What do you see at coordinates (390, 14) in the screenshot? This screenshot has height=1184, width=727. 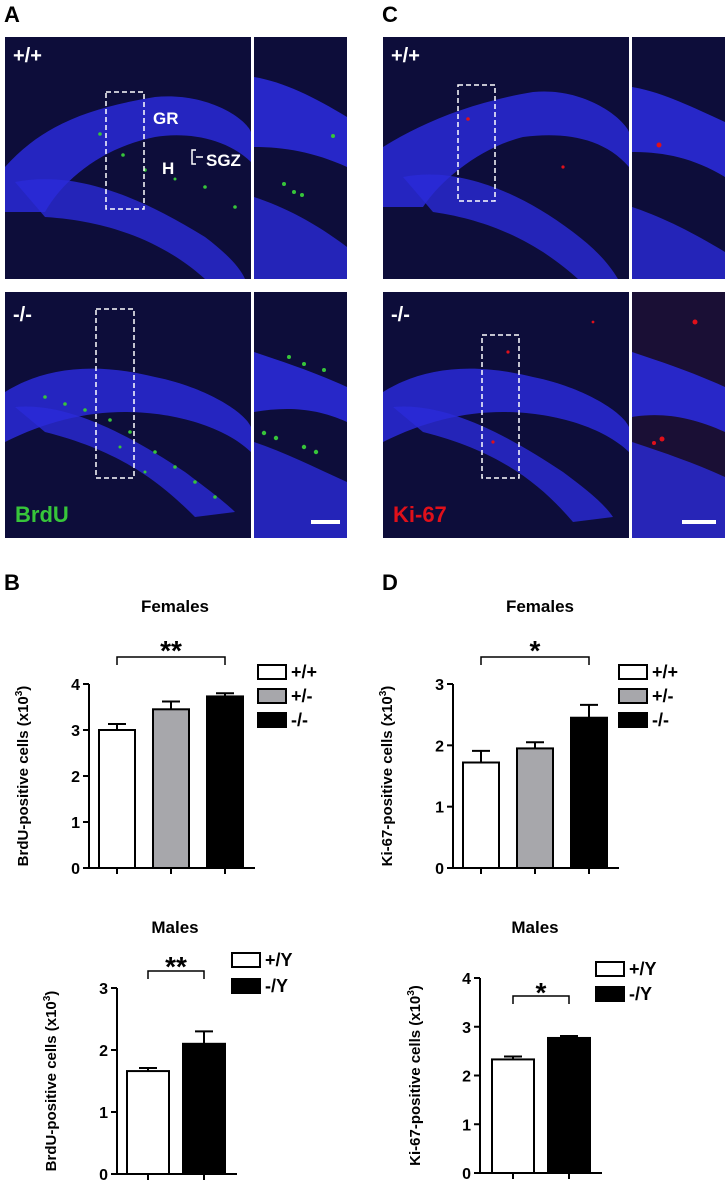 I see `panel-letter-c: C` at bounding box center [390, 14].